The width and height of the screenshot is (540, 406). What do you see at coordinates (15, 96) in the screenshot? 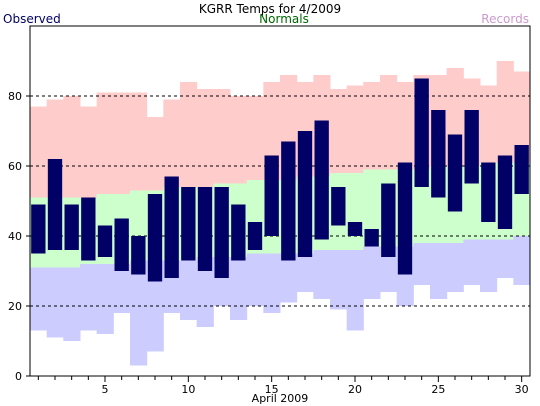
I see `y-tick-label: 80` at bounding box center [15, 96].